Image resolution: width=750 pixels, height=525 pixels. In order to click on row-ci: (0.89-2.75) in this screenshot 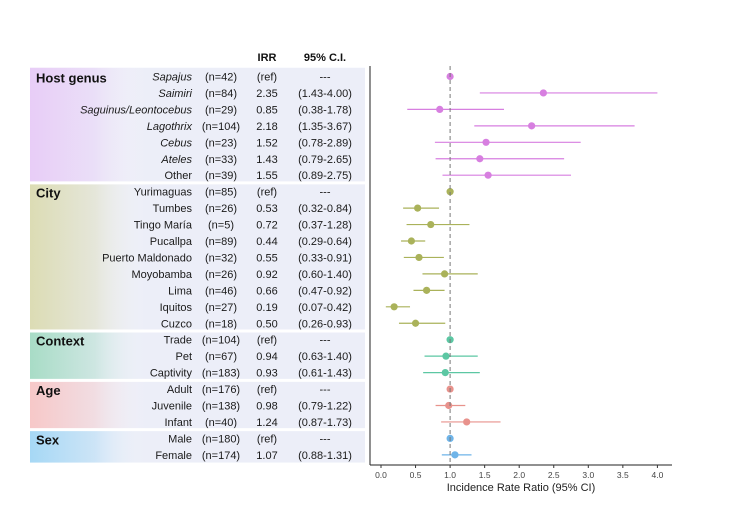, I will do `click(325, 176)`.